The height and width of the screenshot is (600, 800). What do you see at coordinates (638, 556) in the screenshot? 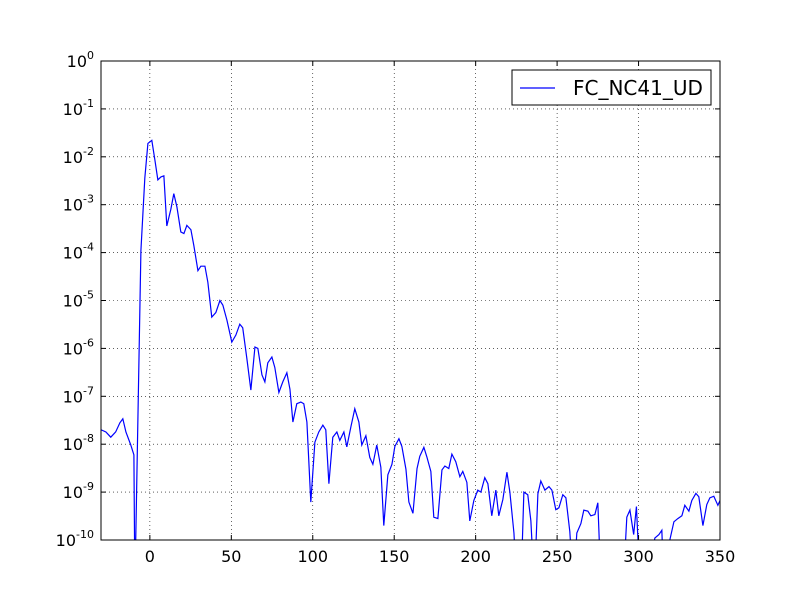
I see `x-tick-label: 300` at bounding box center [638, 556].